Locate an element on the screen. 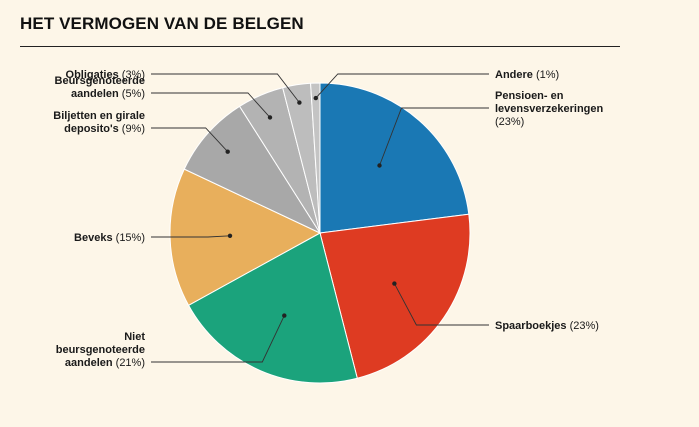 This screenshot has height=427, width=699. pie-slice-pensioen is located at coordinates (394, 158).